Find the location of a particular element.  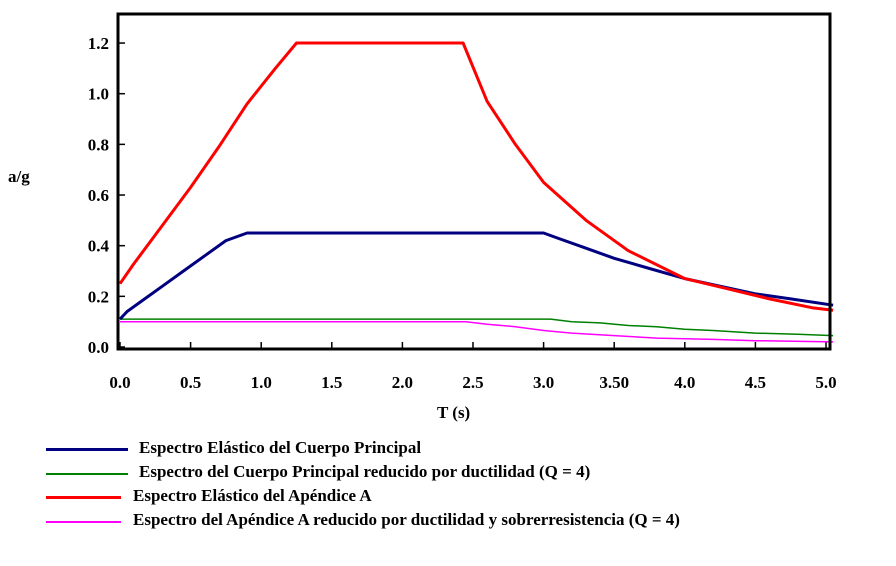

x-axis-label: T (s) is located at coordinates (453, 412).